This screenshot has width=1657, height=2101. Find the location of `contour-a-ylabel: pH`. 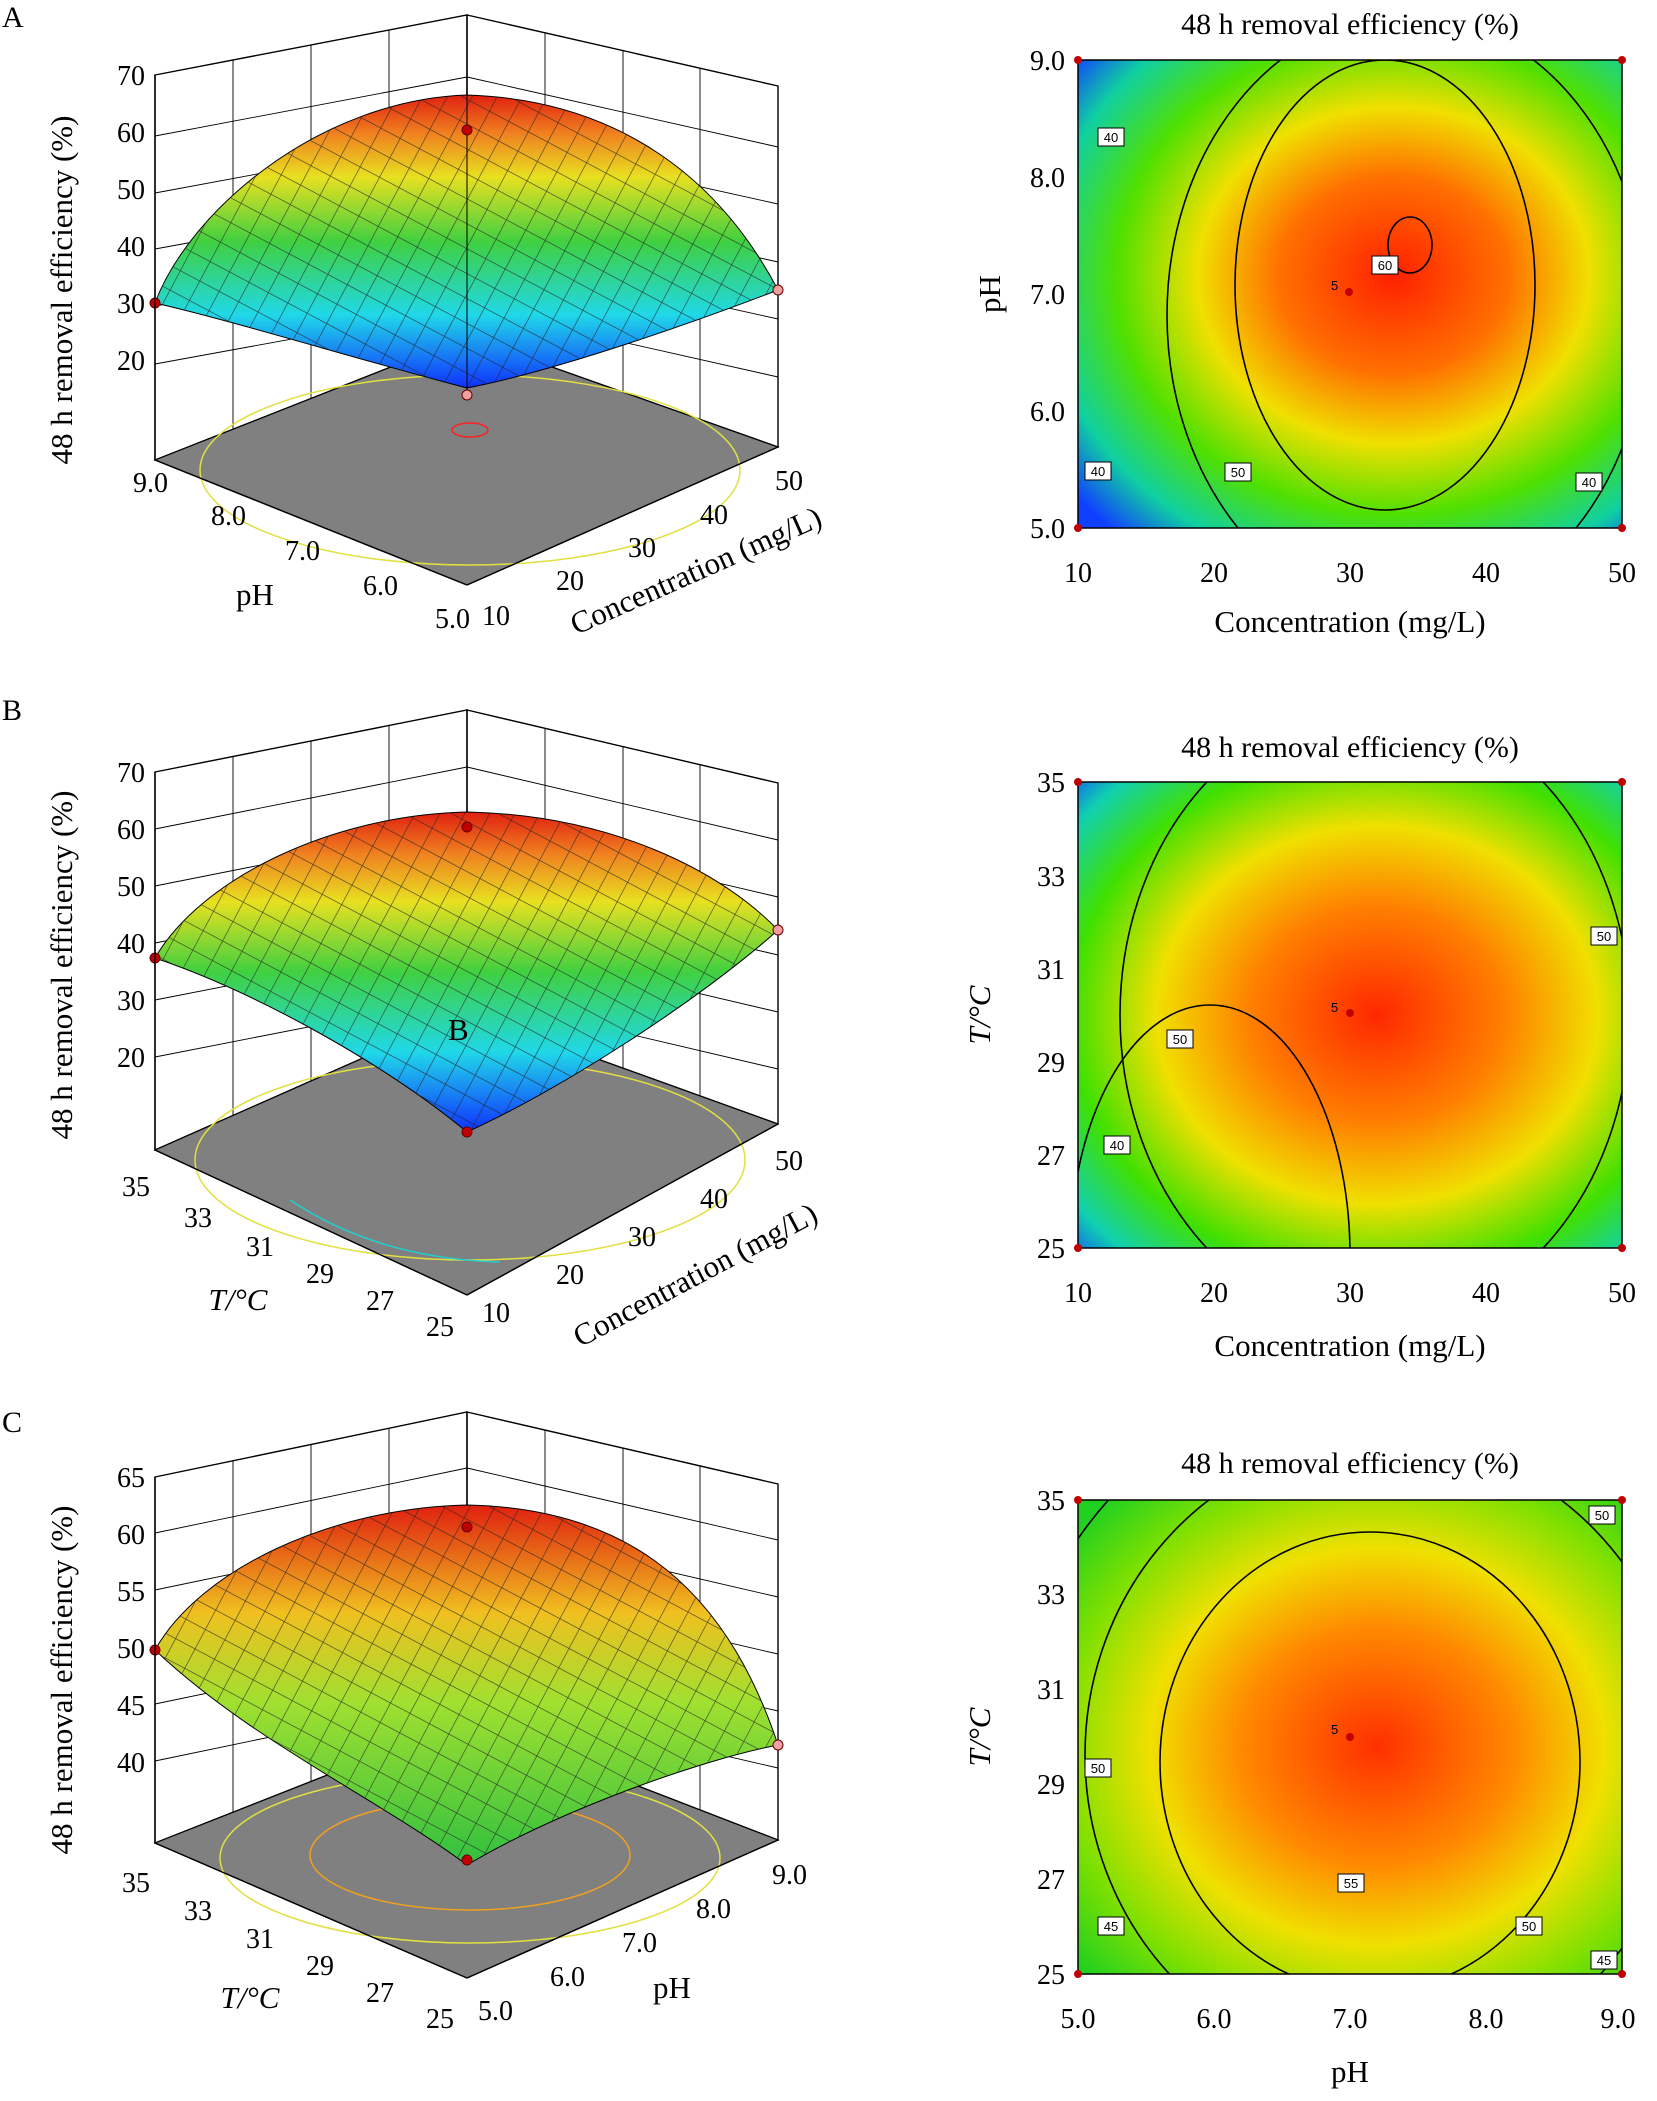

contour-a-ylabel: pH is located at coordinates (989, 294).